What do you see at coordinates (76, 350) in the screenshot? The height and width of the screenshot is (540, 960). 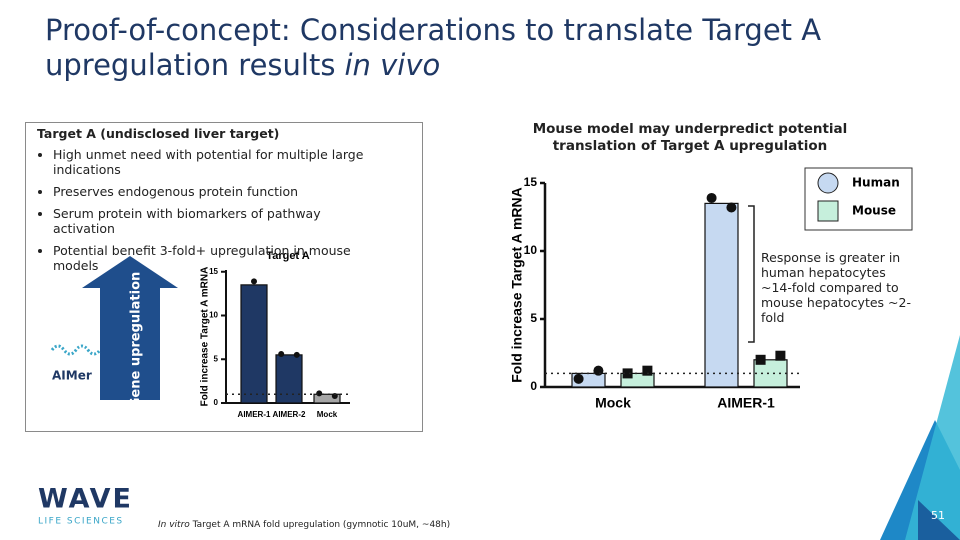 I see `molecule-icon` at bounding box center [76, 350].